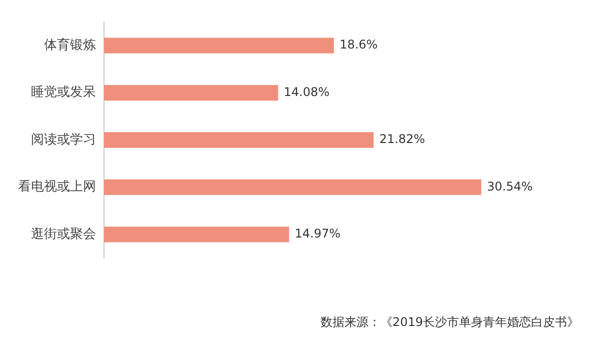  I want to click on y-tick-label: 看电视或上网, so click(57, 187).